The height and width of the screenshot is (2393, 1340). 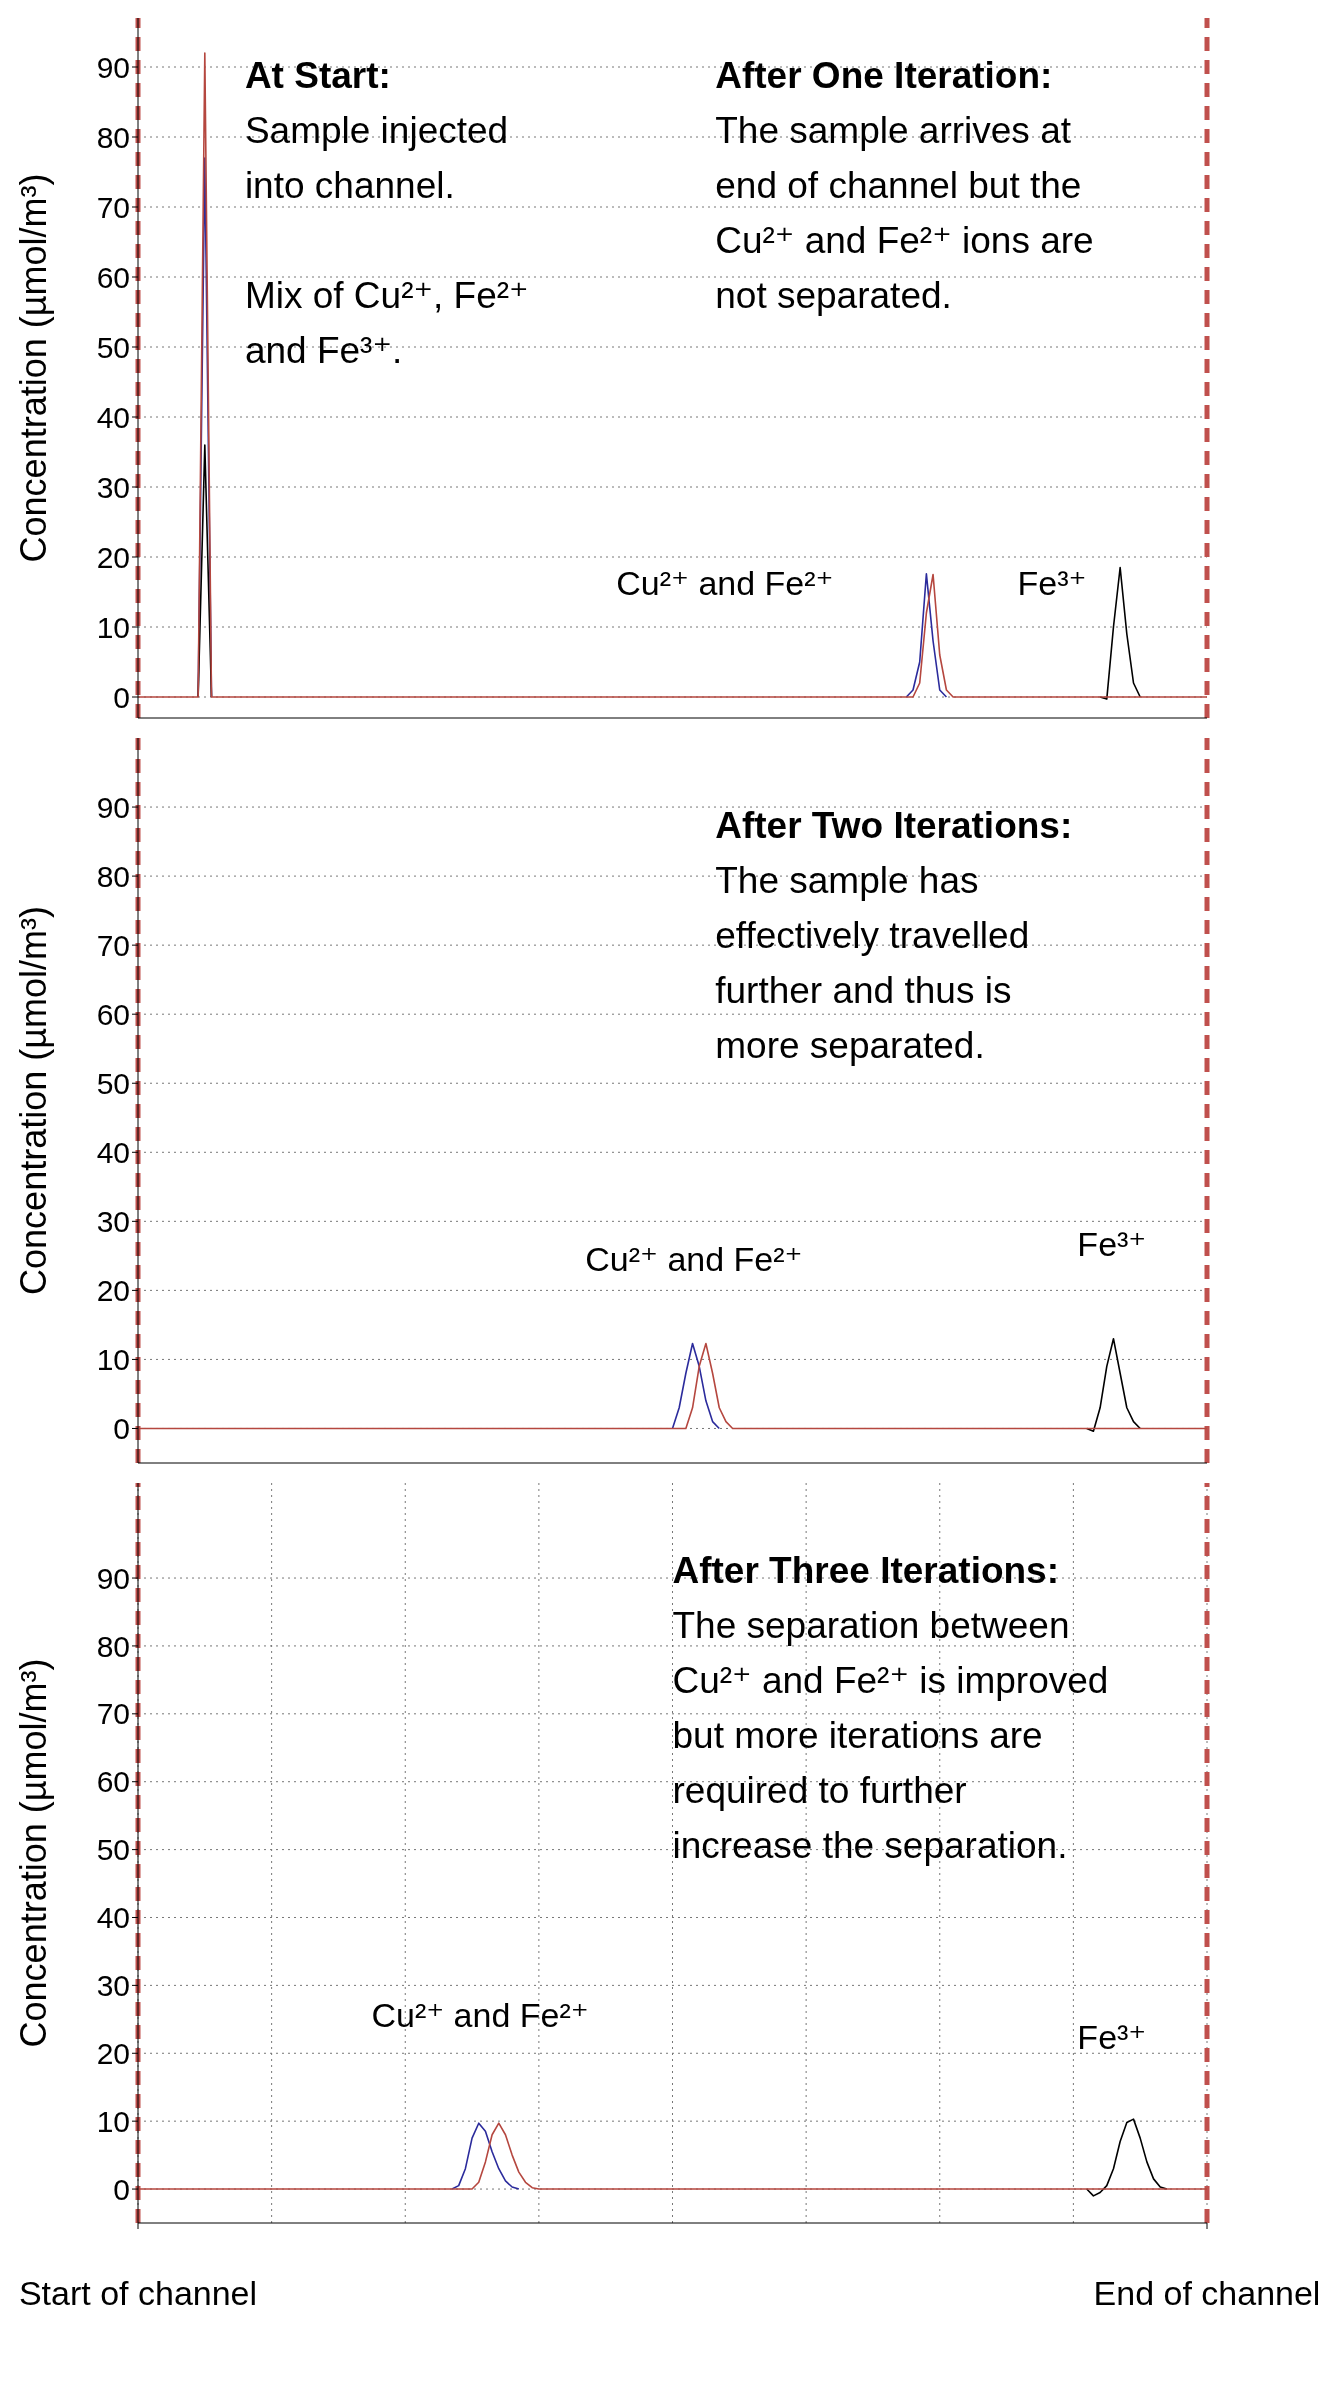 I want to click on x-tick-label: Start of channel, so click(x=138, y=2293).